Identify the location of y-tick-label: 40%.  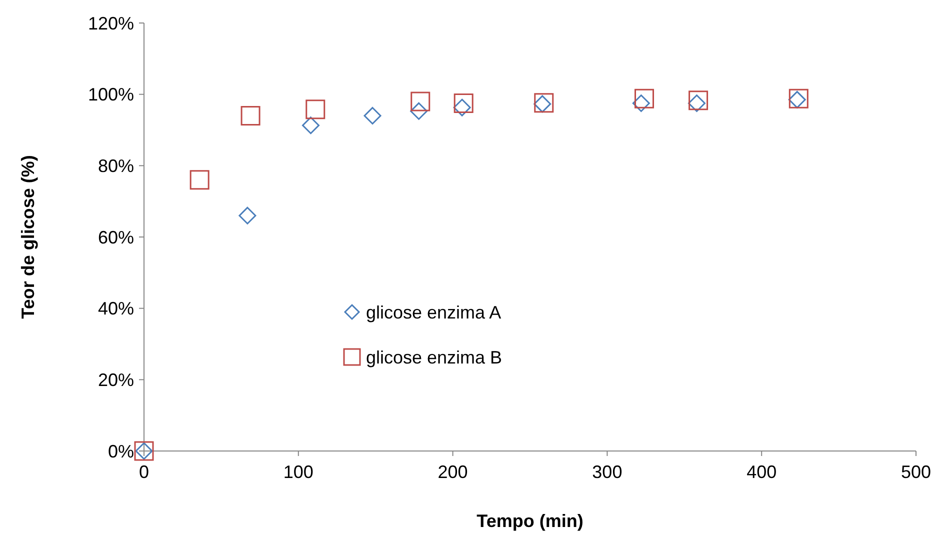
(116, 308).